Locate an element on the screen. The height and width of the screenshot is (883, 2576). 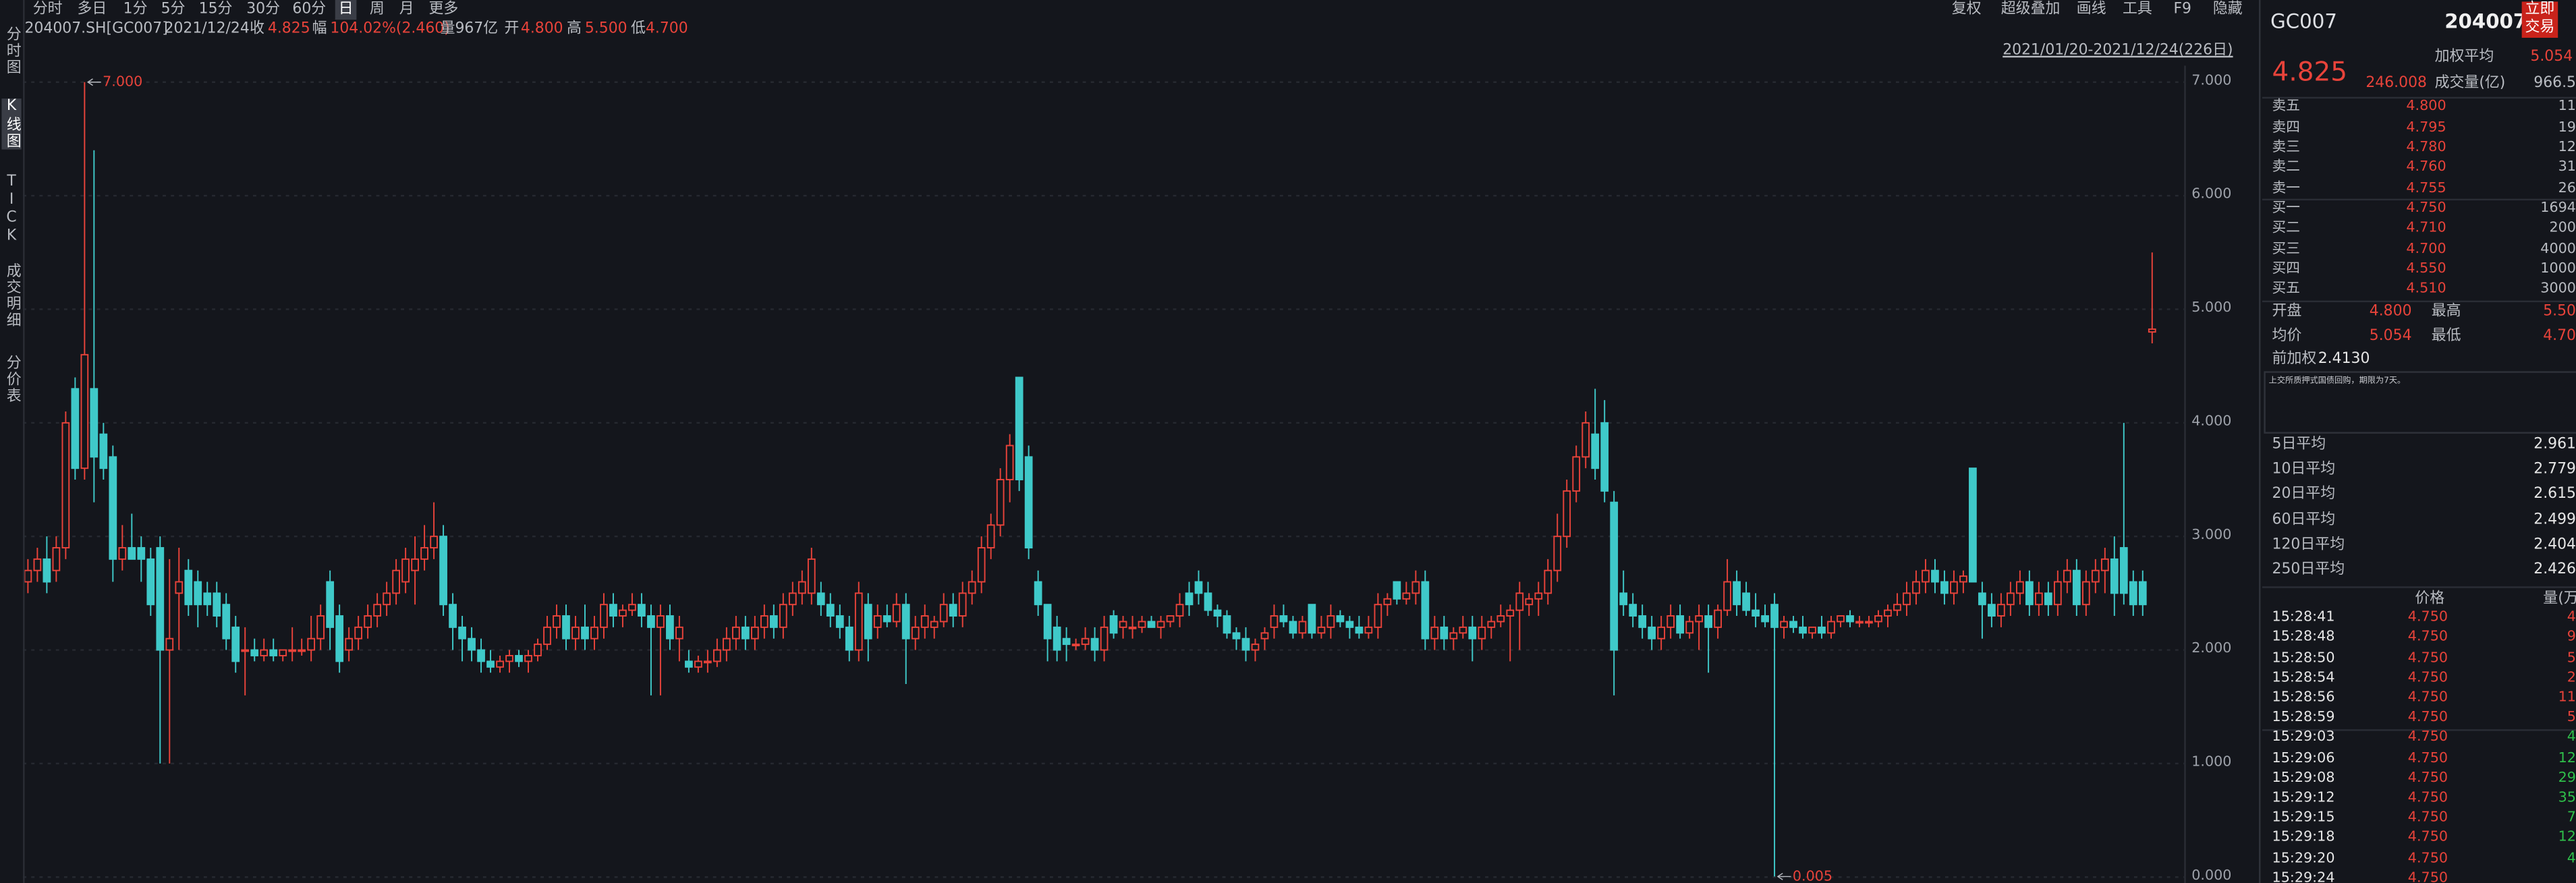
period-tab: 1分 is located at coordinates (135, 9).